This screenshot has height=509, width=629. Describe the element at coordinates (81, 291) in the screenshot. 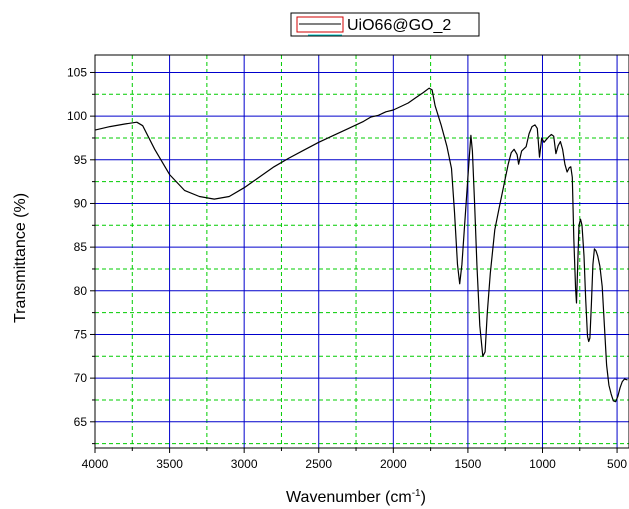

I see `y-tick-label: 80` at that location.